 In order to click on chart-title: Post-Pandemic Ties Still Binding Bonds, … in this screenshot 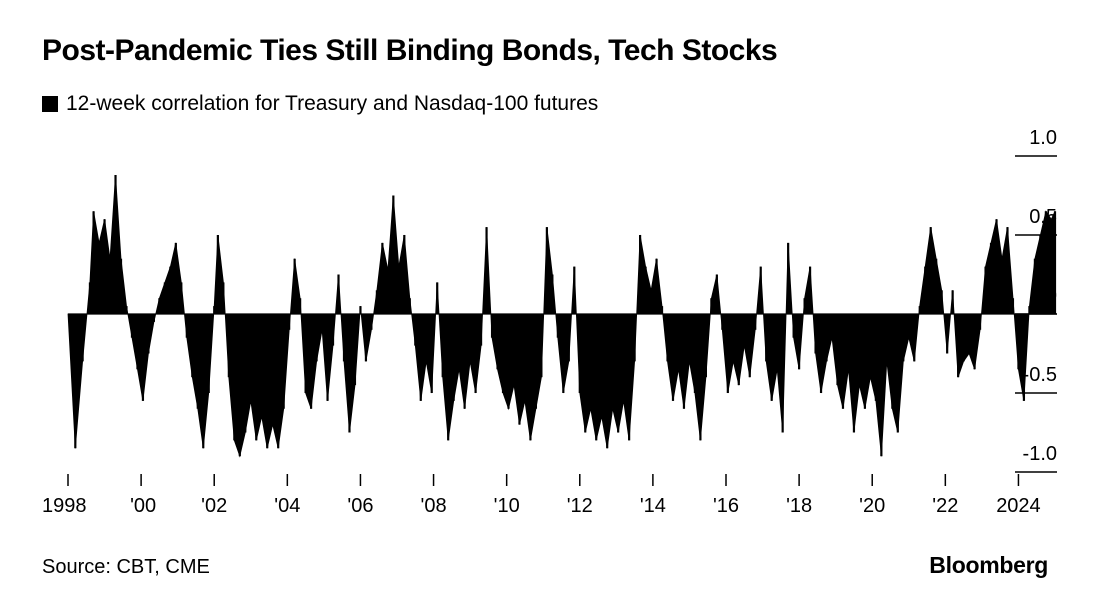, I will do `click(410, 50)`.